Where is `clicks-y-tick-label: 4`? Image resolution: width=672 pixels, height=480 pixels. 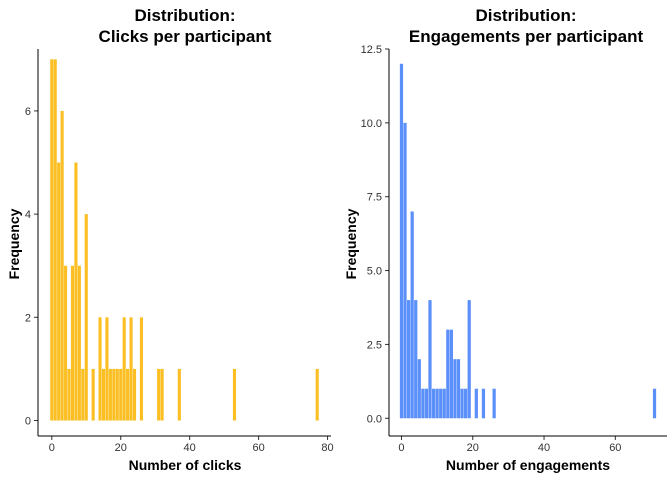 clicks-y-tick-label: 4 is located at coordinates (28, 215).